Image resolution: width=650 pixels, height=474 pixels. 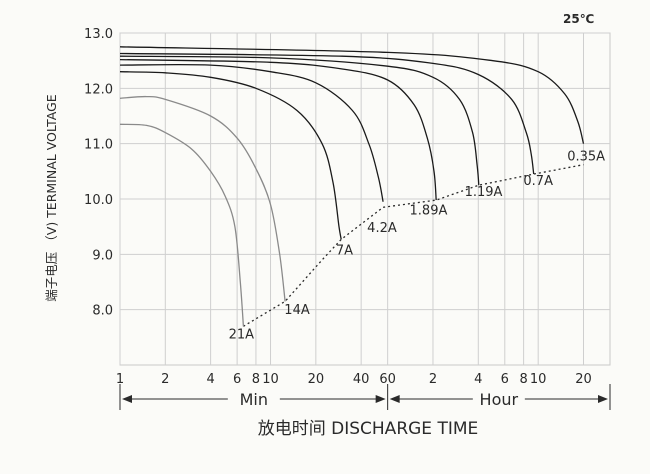 What do you see at coordinates (120, 379) in the screenshot?
I see `x-tick-label: 1` at bounding box center [120, 379].